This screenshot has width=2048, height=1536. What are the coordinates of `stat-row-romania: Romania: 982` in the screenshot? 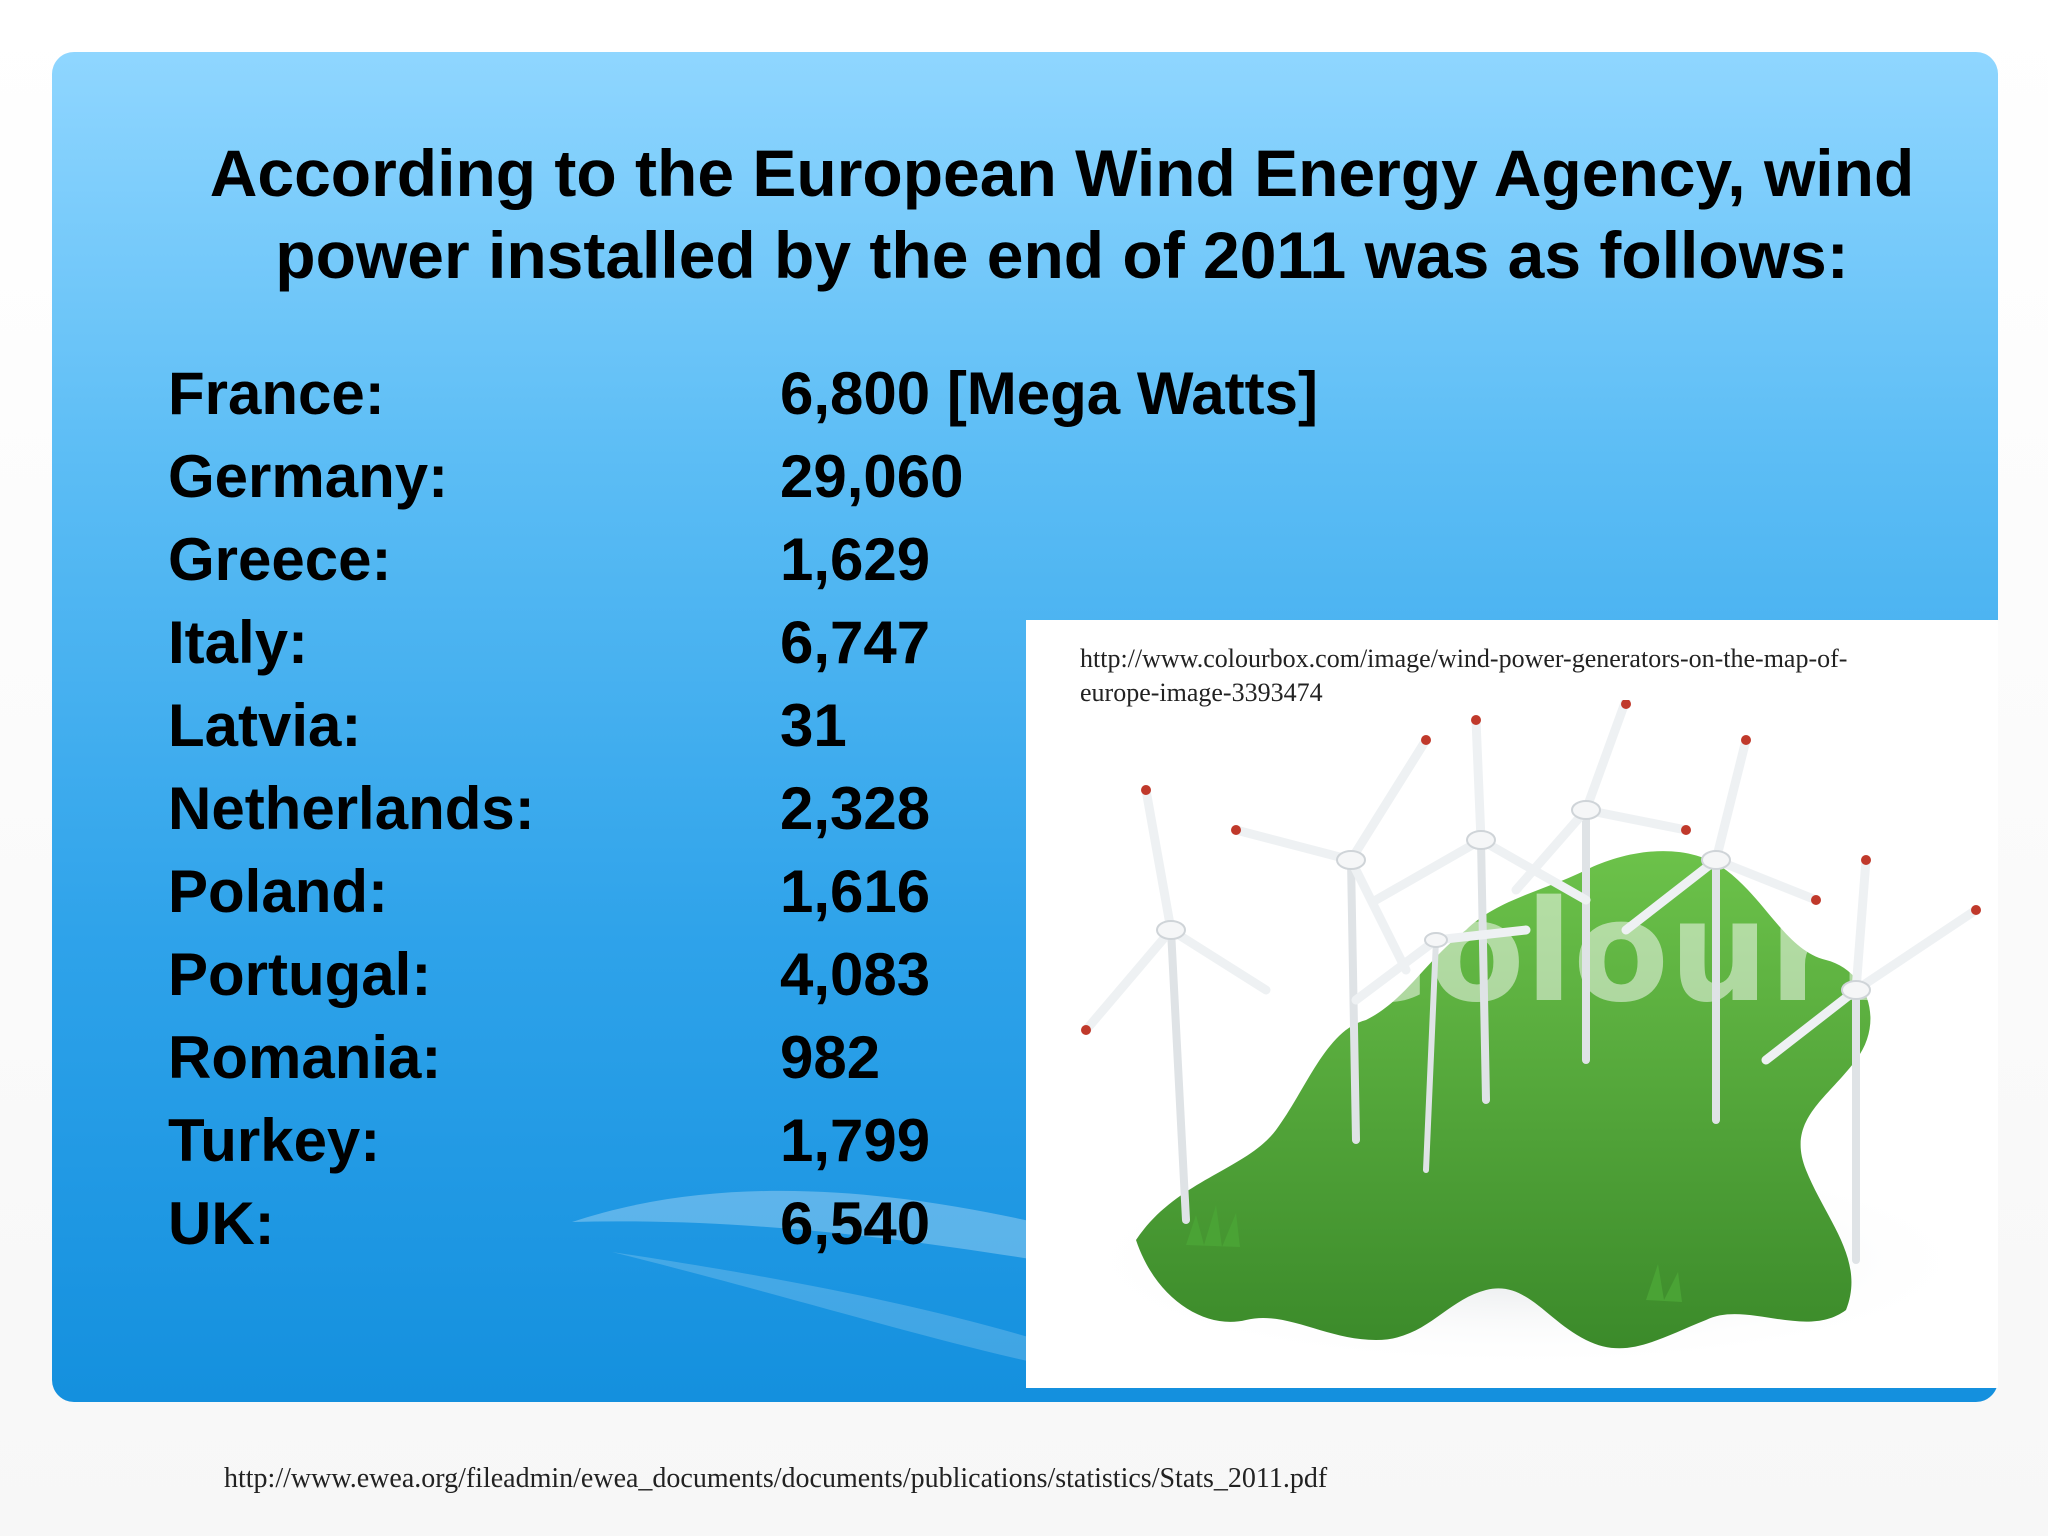 It's located at (768, 1058).